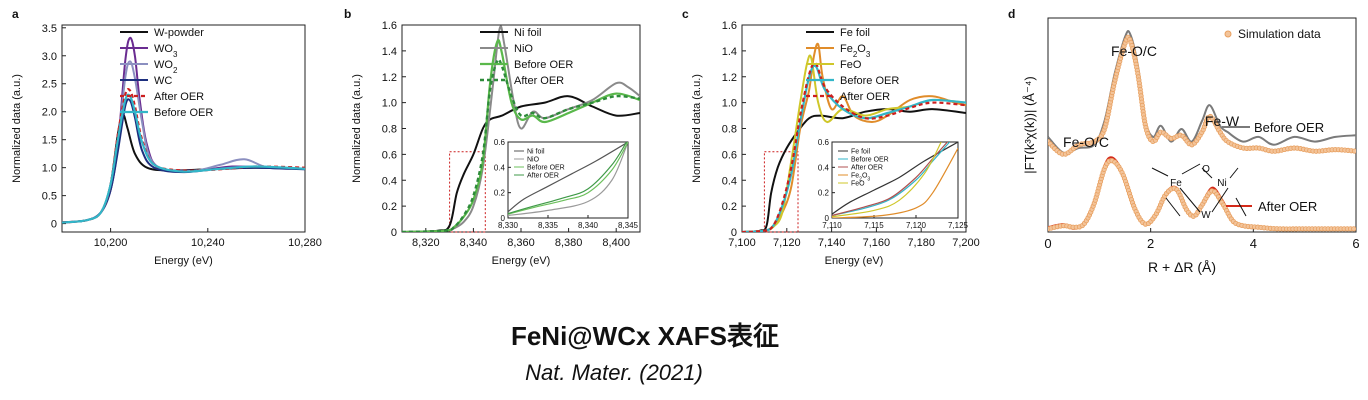 The width and height of the screenshot is (1368, 400). What do you see at coordinates (645, 336) in the screenshot?
I see `caption-title: FeNi@WCx XAFS表征` at bounding box center [645, 336].